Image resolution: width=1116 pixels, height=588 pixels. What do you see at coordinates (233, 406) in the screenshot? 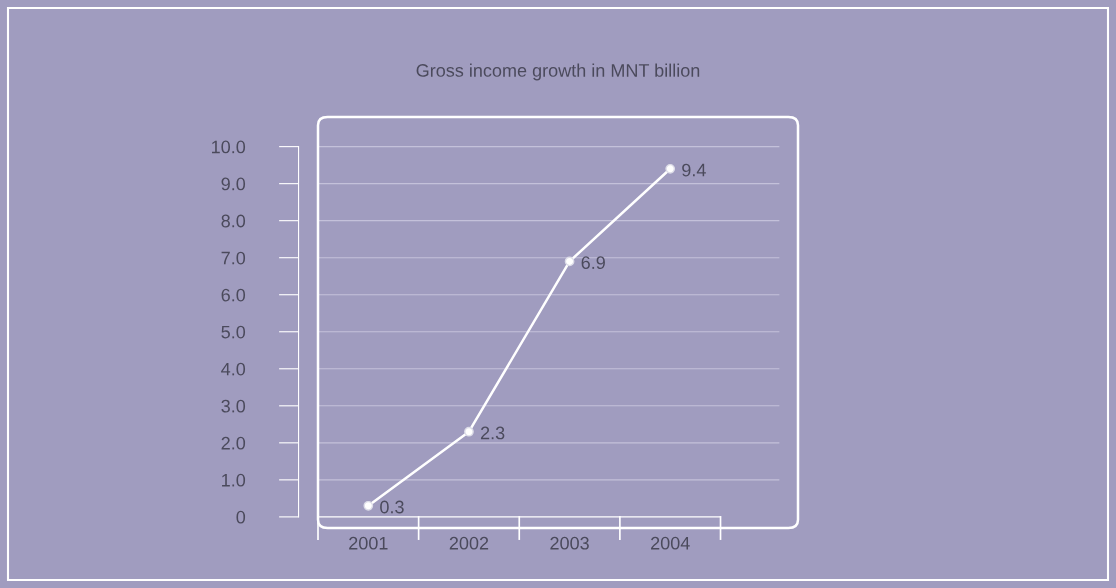
I see `y-tick-label: 3.0` at bounding box center [233, 406].